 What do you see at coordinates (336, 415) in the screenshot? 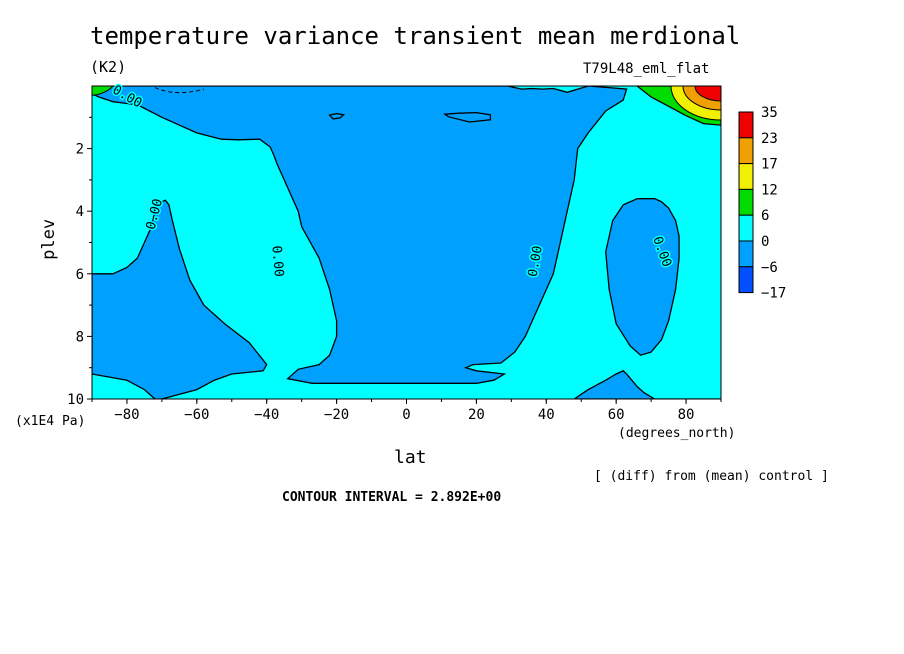
I see `x-tick-label: −20` at bounding box center [336, 415].